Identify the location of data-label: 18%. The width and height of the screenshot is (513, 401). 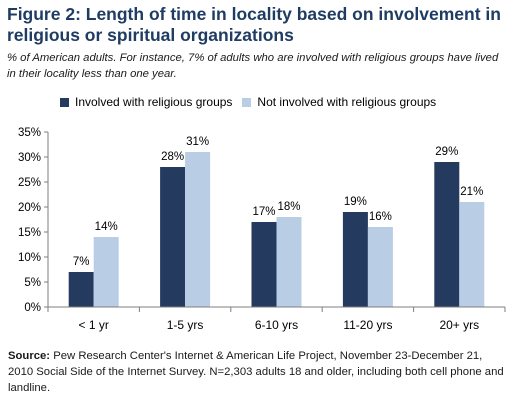
(288, 207).